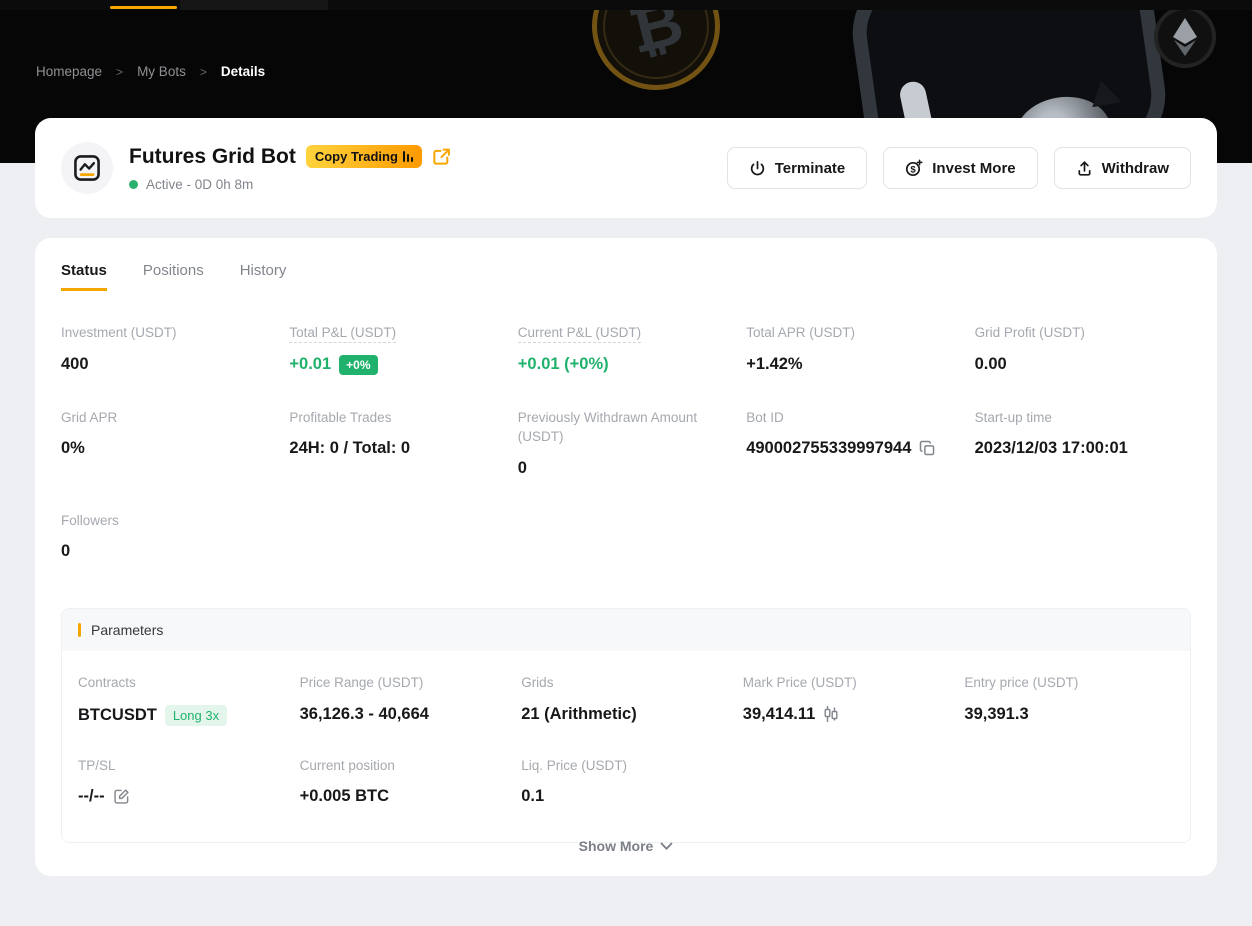 This screenshot has width=1252, height=926. I want to click on breadcrumb-my-bots: My Bots, so click(161, 71).